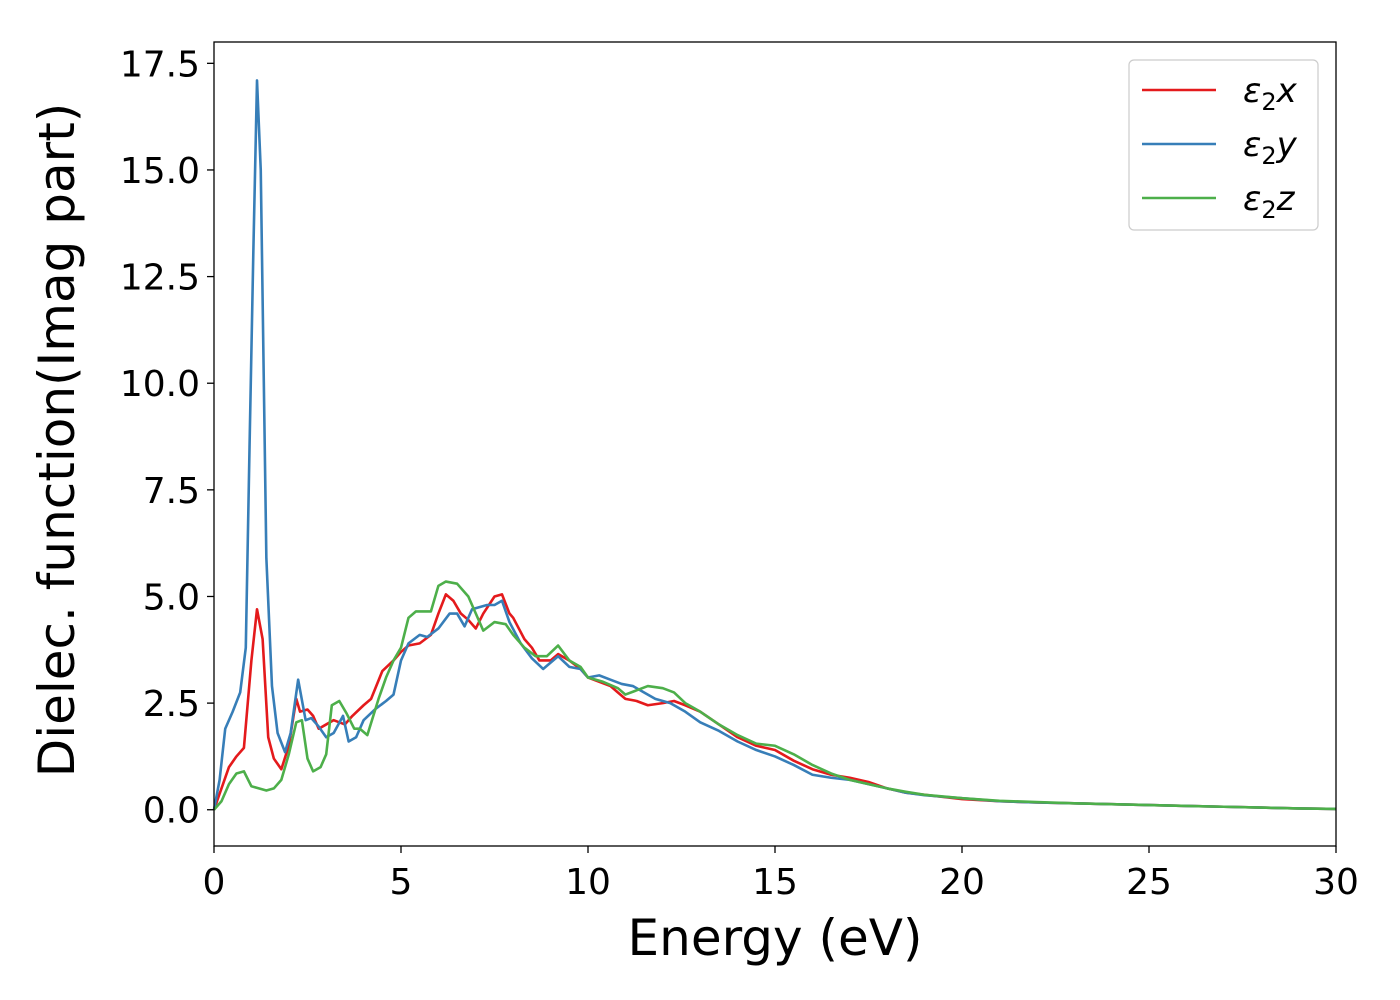 The width and height of the screenshot is (1400, 1000). What do you see at coordinates (167, 438) in the screenshot?
I see `y-axis-ticks: 0.0 2.5 5.0 7.5 10.0 12.5 15.0 17.5` at bounding box center [167, 438].